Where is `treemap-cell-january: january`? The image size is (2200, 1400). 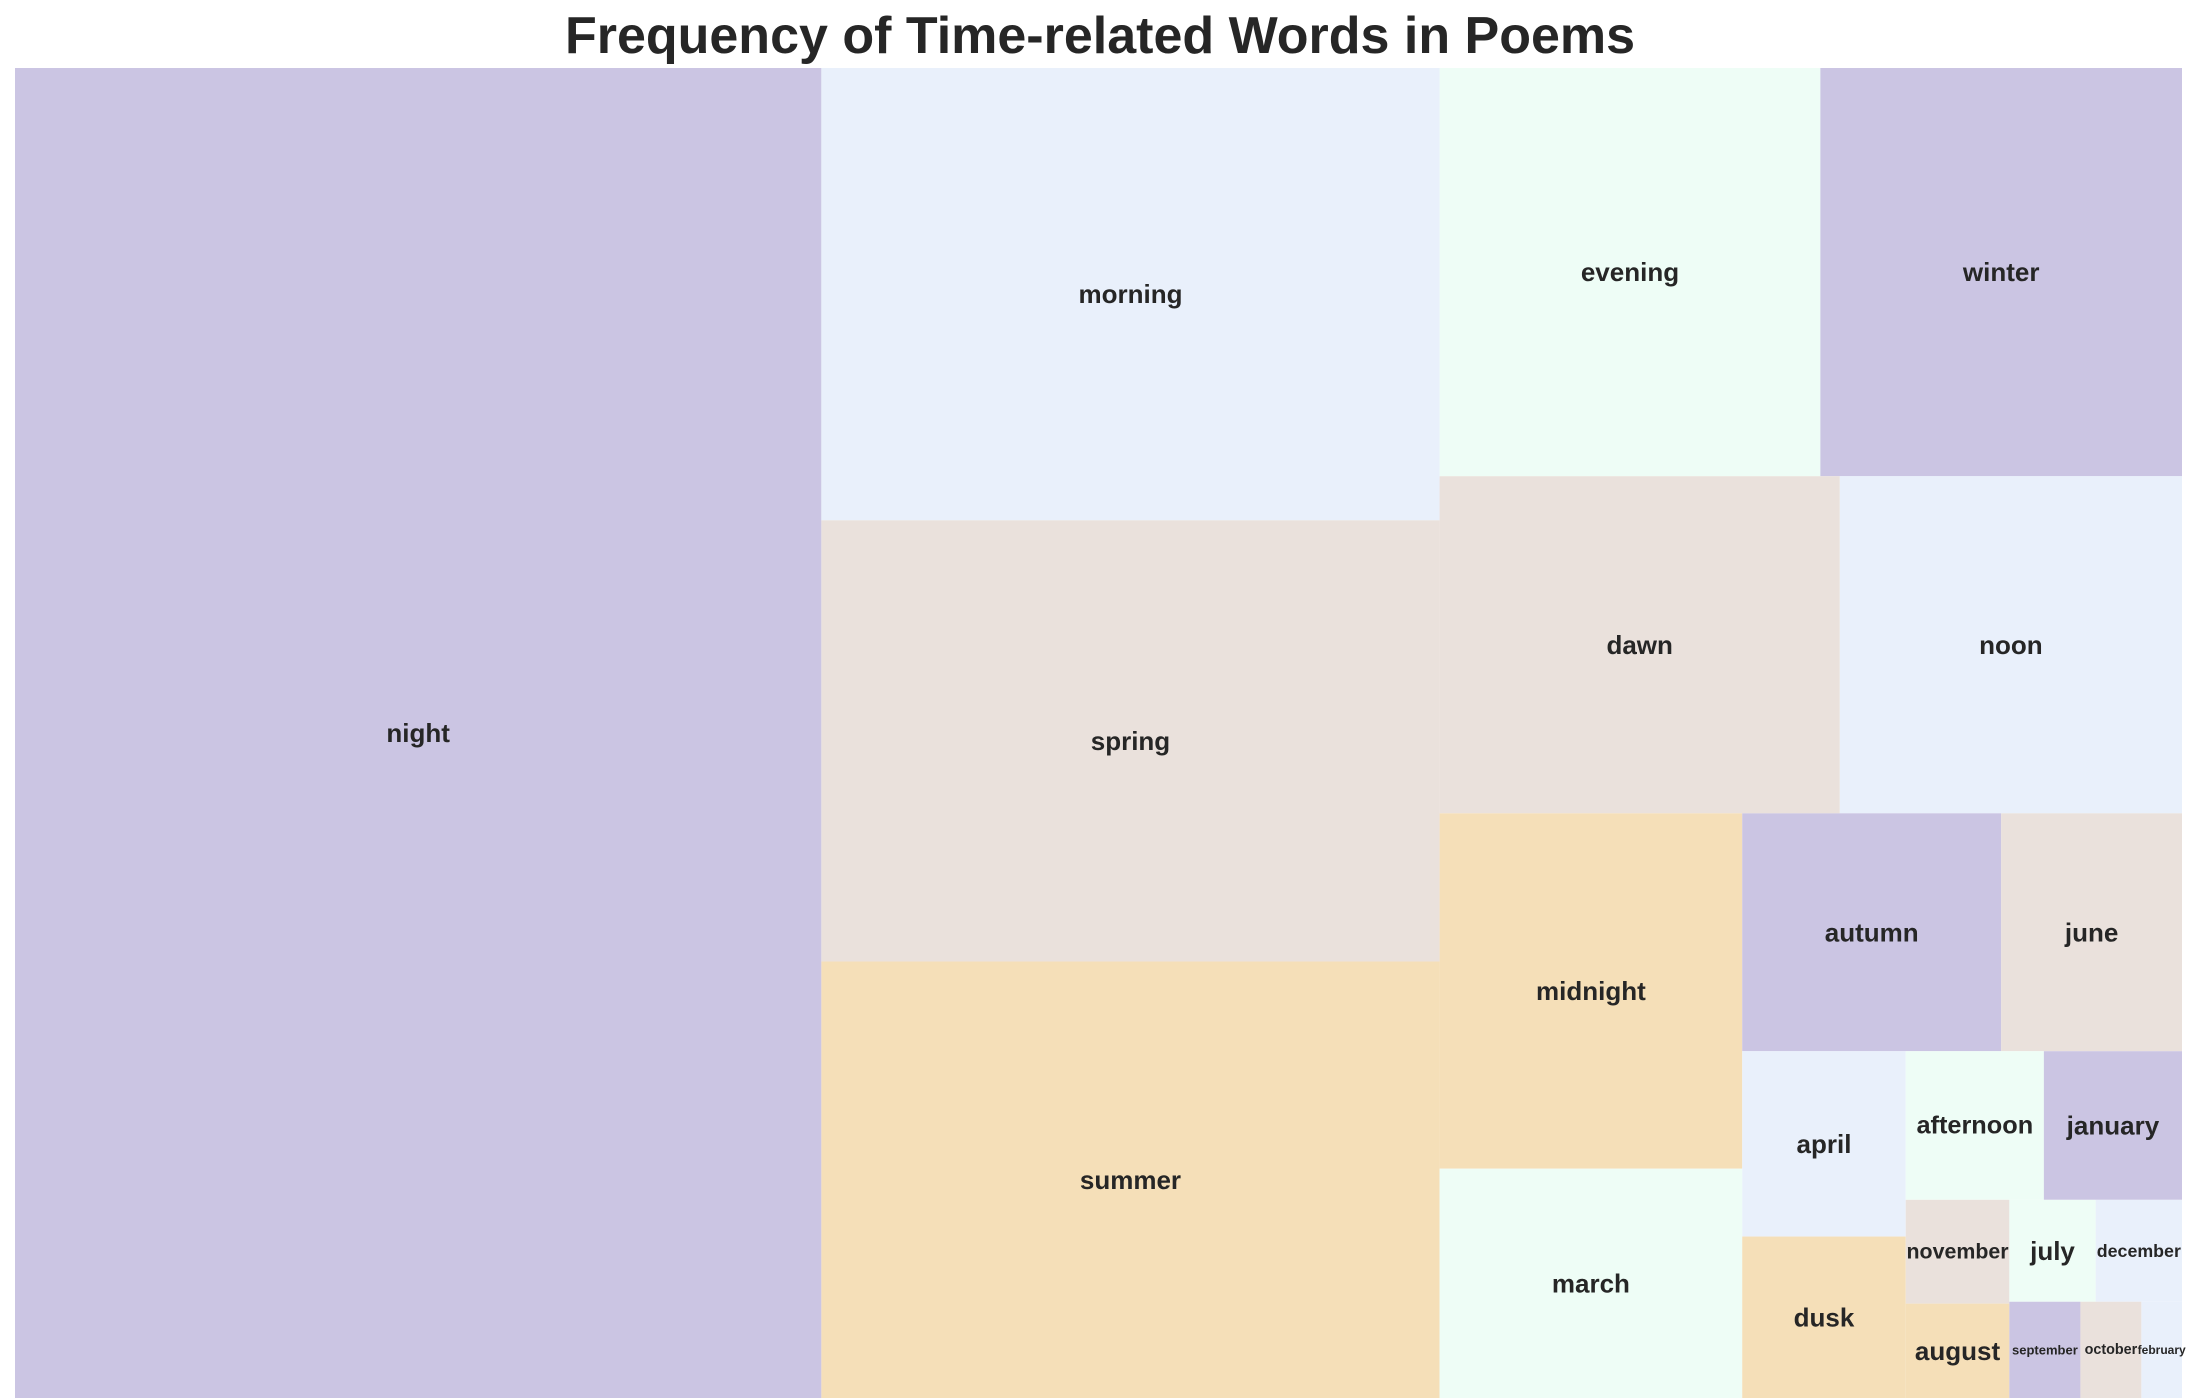 treemap-cell-january: january is located at coordinates (2112, 1125).